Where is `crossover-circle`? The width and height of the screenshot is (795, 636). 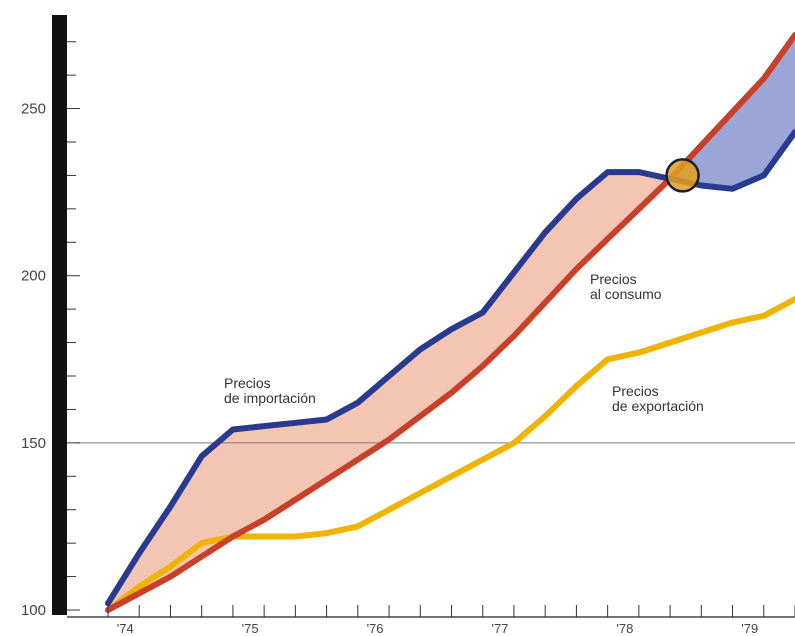
crossover-circle is located at coordinates (682, 175).